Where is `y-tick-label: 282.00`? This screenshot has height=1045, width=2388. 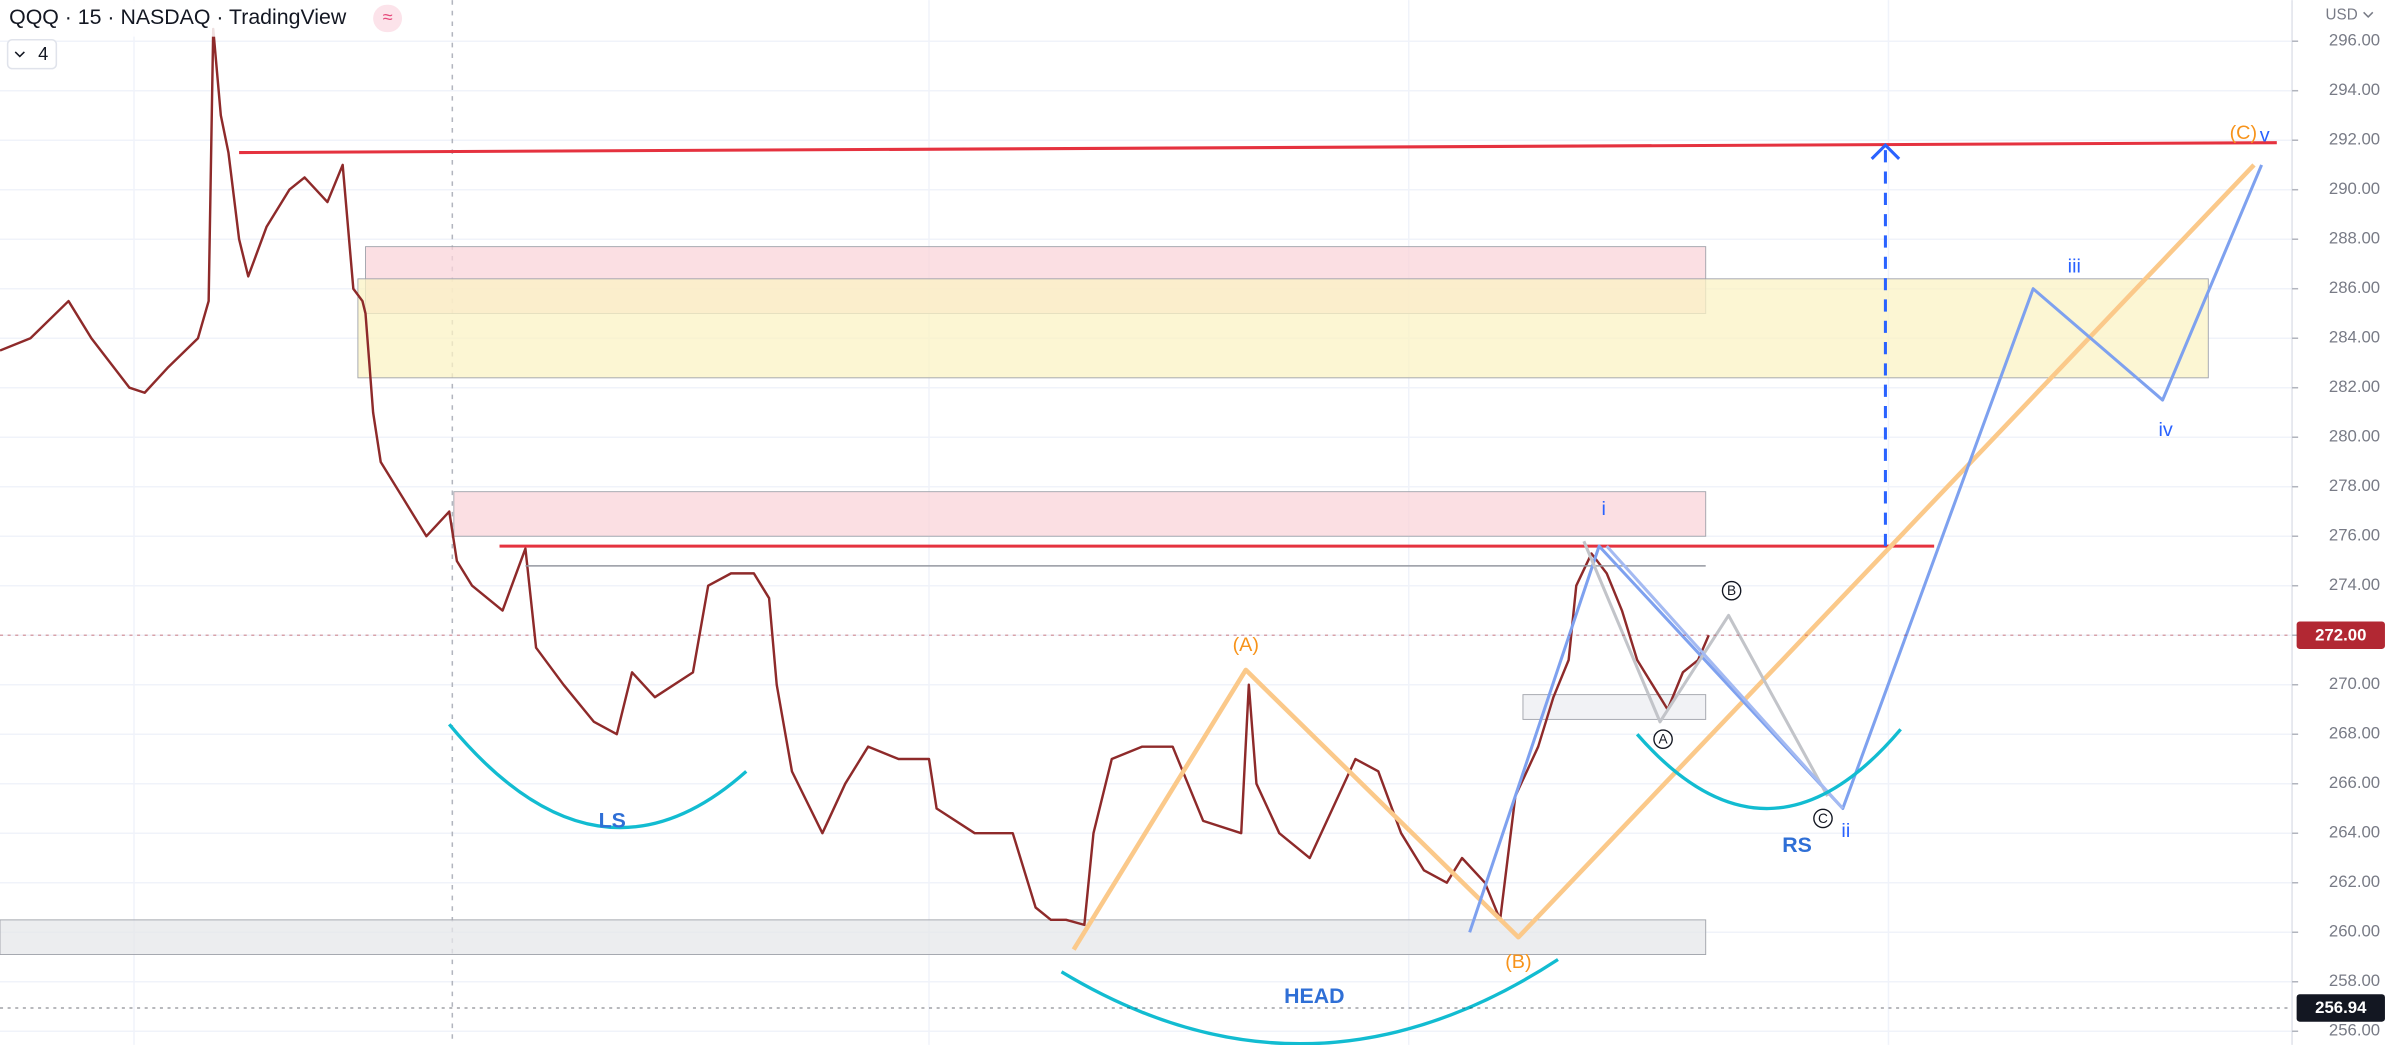
y-tick-label: 282.00 is located at coordinates (2354, 386).